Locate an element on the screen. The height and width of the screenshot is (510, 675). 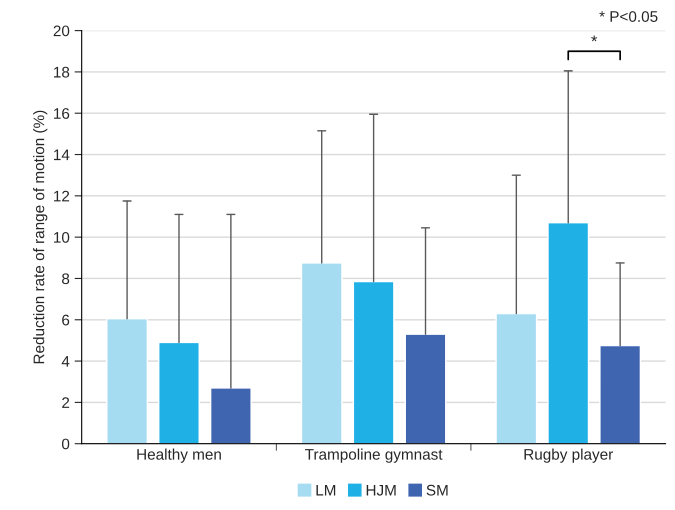
text: * P<0.05 is located at coordinates (628, 16).